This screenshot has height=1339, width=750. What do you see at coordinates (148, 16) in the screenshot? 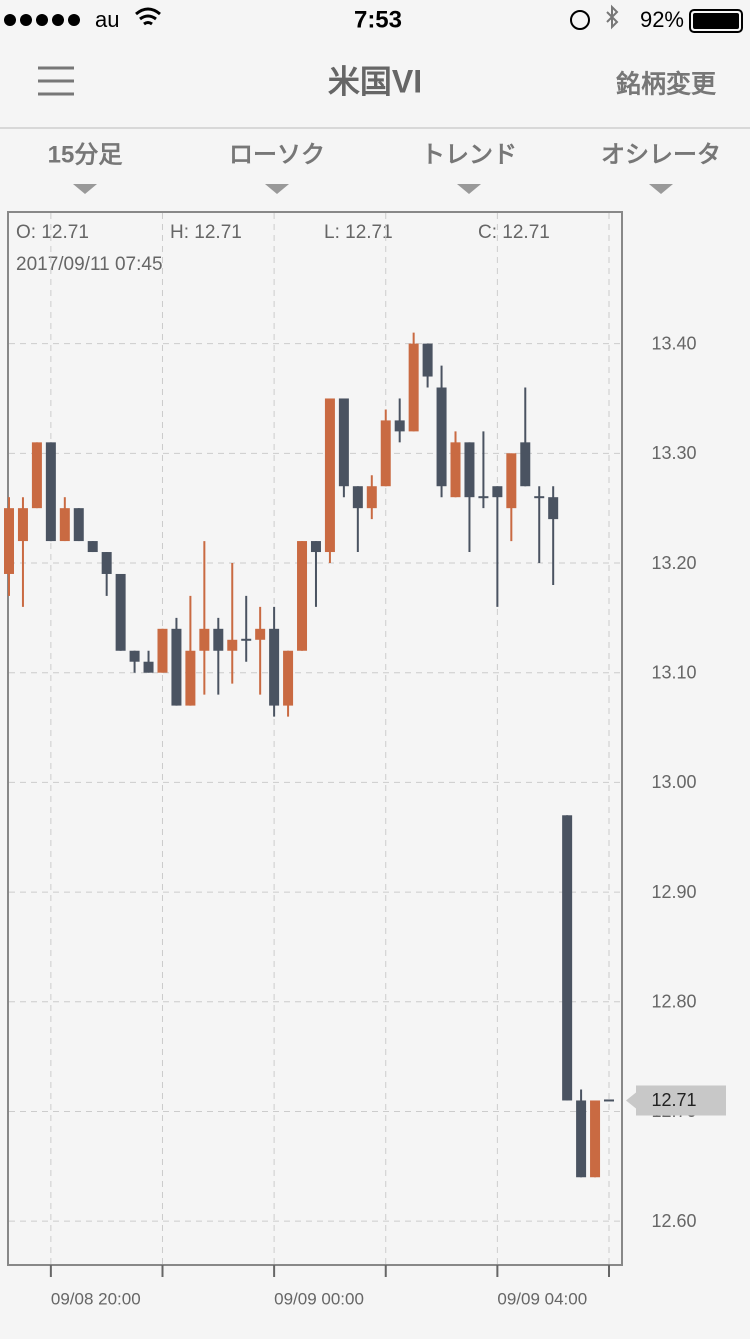
I see `wifi-icon` at bounding box center [148, 16].